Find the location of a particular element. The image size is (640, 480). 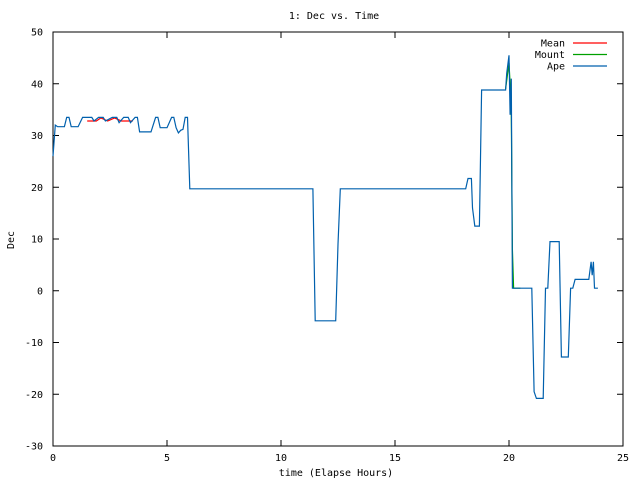

y-tick-label: -20 is located at coordinates (34, 395).